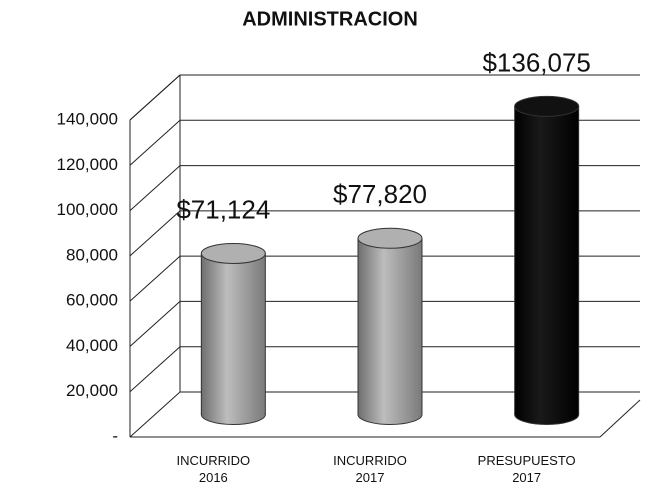 The height and width of the screenshot is (489, 654). Describe the element at coordinates (620, 418) in the screenshot. I see `floor-edge` at that location.